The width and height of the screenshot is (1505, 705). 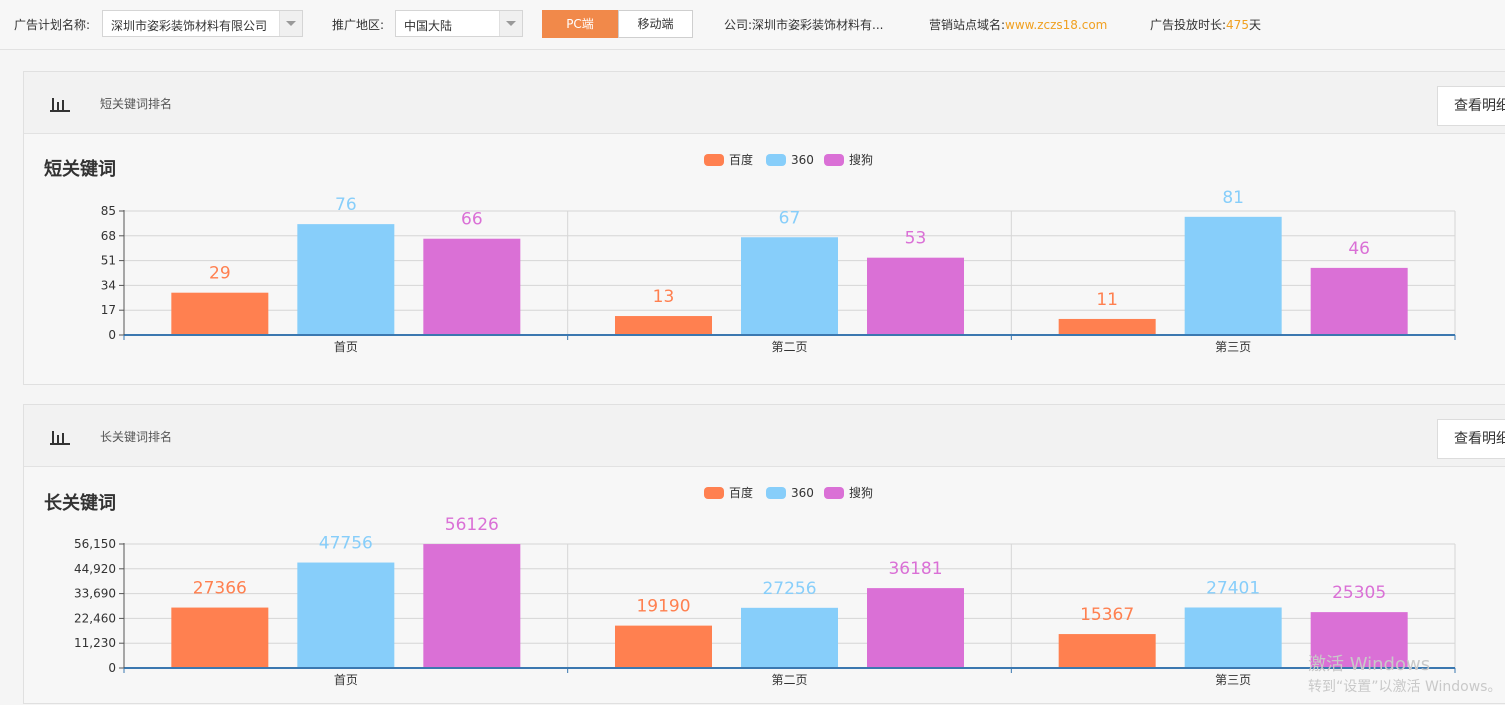 I want to click on domain-info: 营销站点域名:www.zczs18.com, so click(x=1018, y=24).